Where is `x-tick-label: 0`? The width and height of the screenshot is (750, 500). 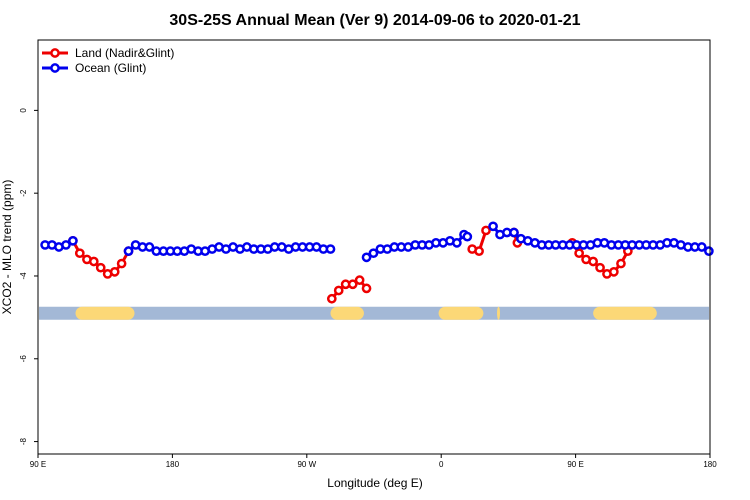
x-tick-label: 0 is located at coordinates (441, 464).